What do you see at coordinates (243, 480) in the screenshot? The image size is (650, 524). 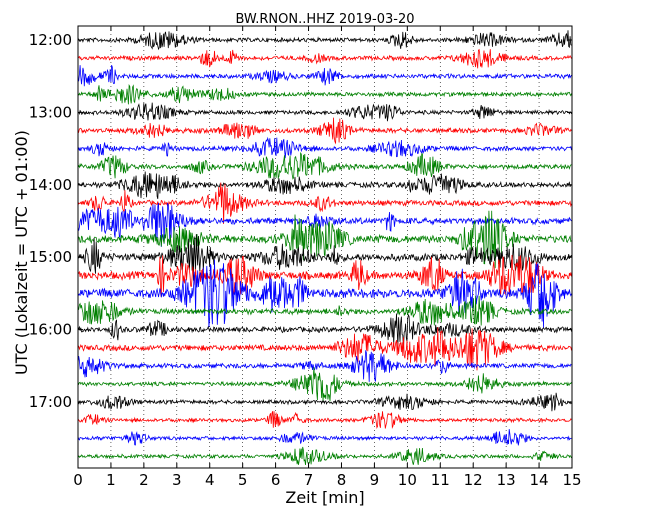 I see `x-tick-label: 5` at bounding box center [243, 480].